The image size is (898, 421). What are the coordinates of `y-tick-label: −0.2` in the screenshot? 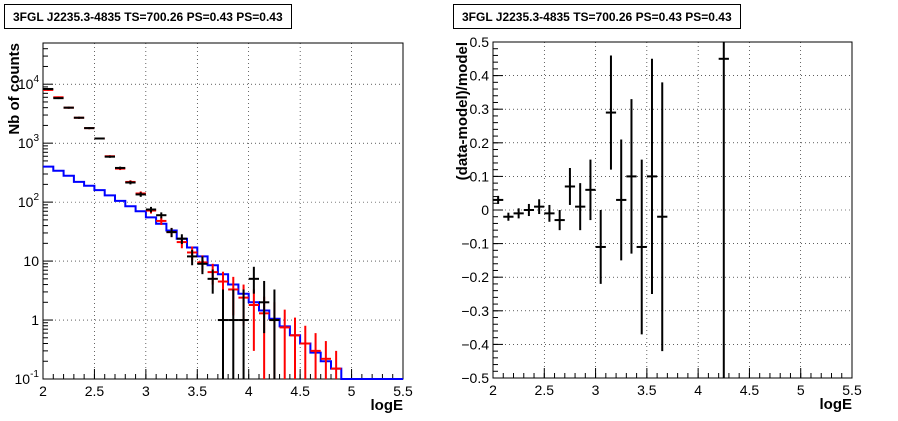 It's located at (475, 277).